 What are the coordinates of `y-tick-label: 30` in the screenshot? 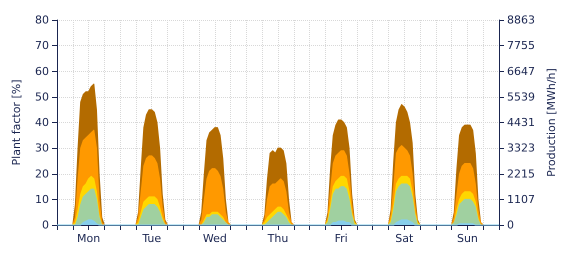 It's located at (42, 148).